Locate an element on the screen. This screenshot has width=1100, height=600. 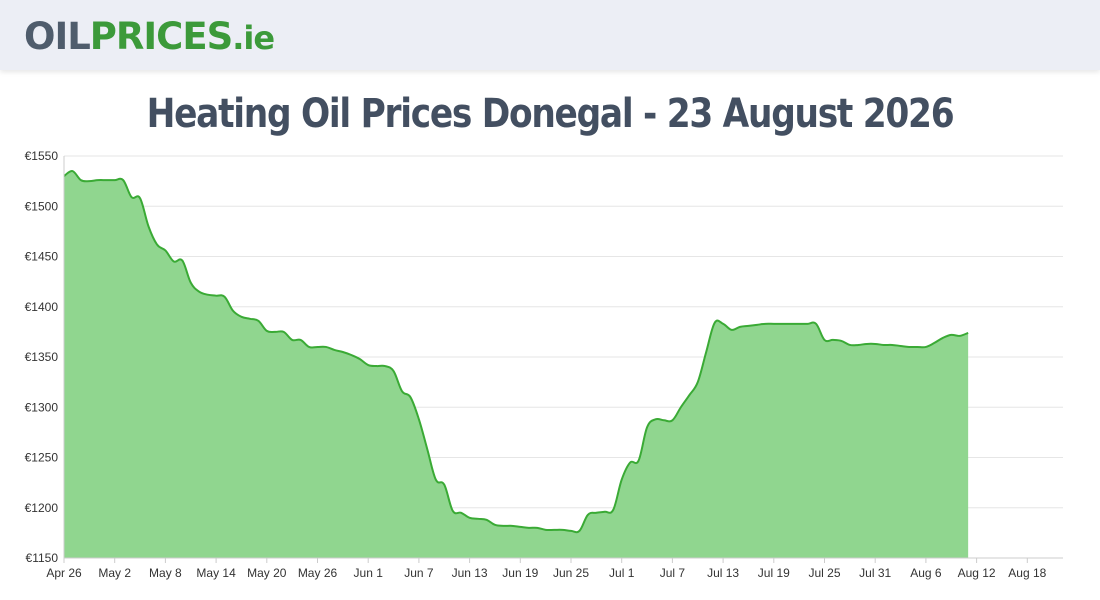
x-tick-label: May 26 is located at coordinates (318, 573).